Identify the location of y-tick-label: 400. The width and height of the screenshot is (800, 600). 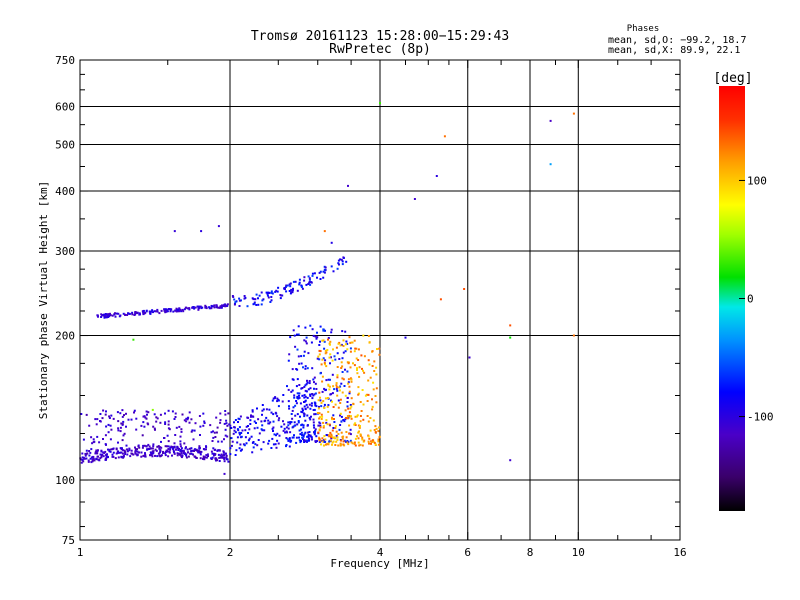
(65, 191).